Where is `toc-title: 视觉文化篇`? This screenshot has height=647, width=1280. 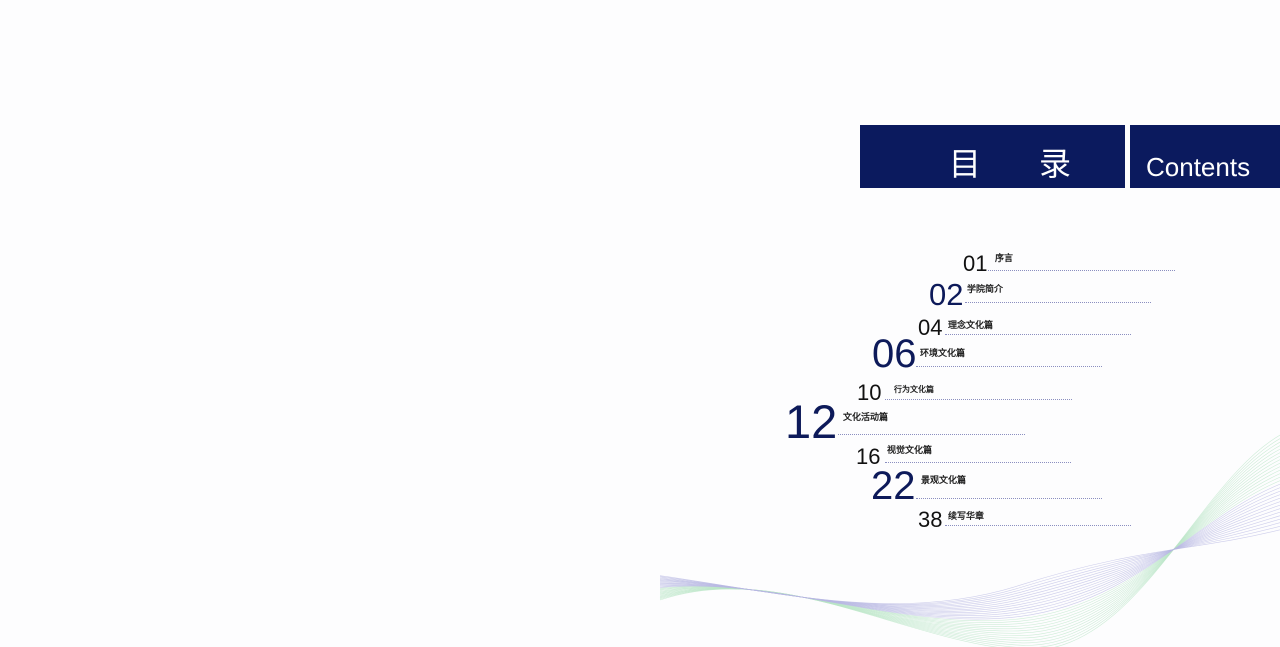 toc-title: 视觉文化篇 is located at coordinates (910, 451).